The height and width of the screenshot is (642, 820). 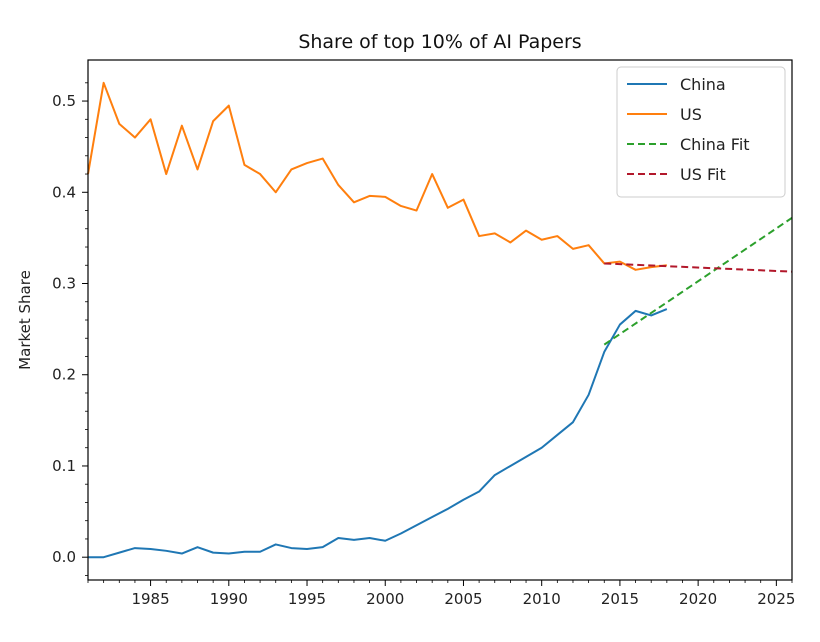 I want to click on chart-title: Share of top 10% of AI Papers, so click(x=439, y=42).